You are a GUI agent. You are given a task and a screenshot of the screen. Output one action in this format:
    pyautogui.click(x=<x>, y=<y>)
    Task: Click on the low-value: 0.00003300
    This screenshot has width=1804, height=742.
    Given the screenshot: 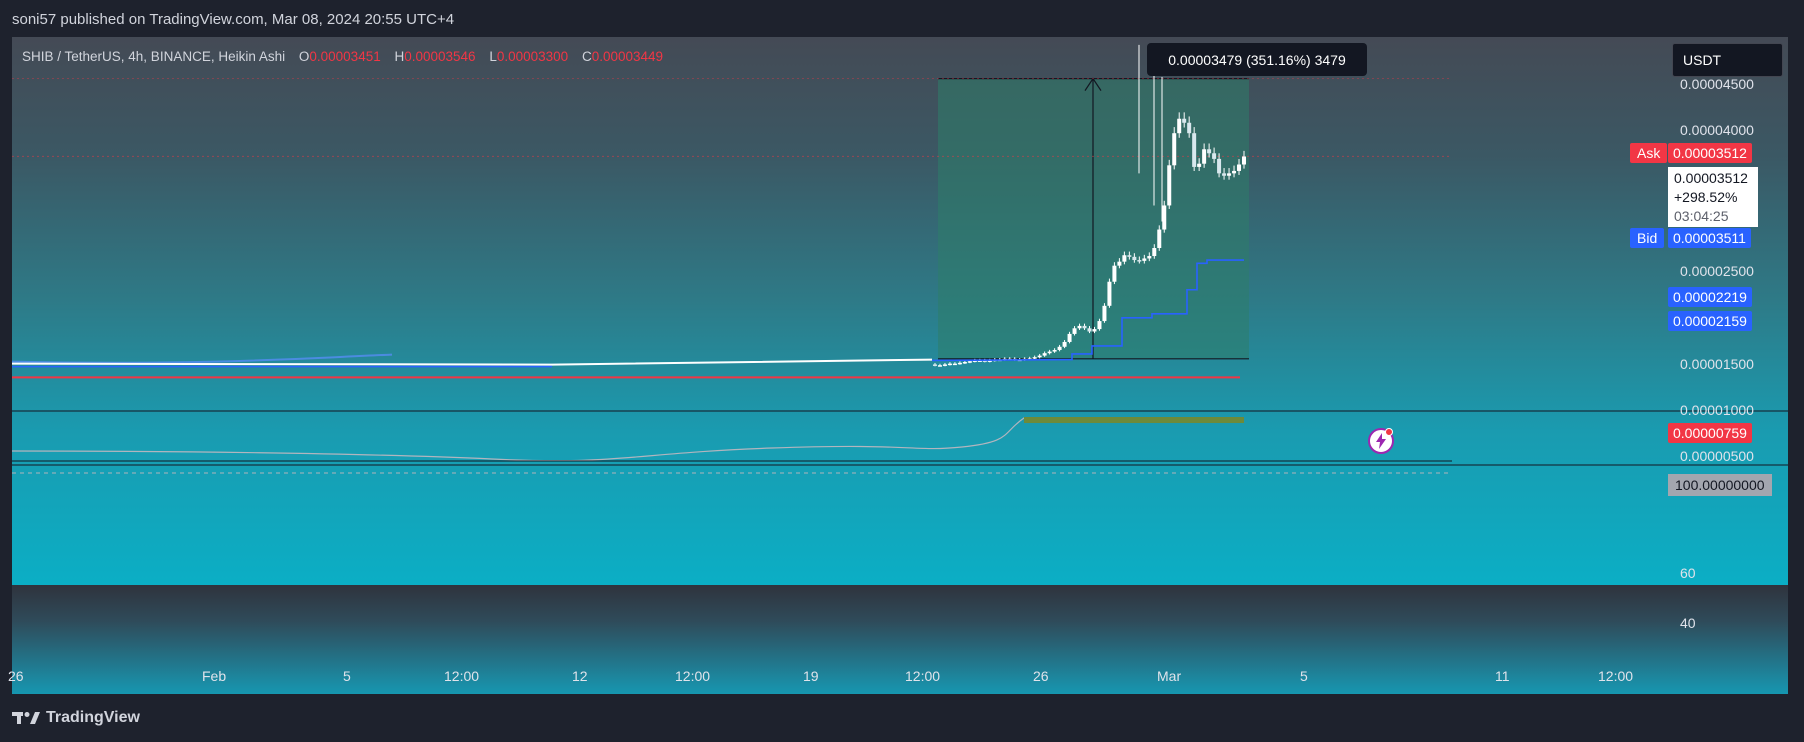 What is the action you would take?
    pyautogui.click(x=532, y=56)
    